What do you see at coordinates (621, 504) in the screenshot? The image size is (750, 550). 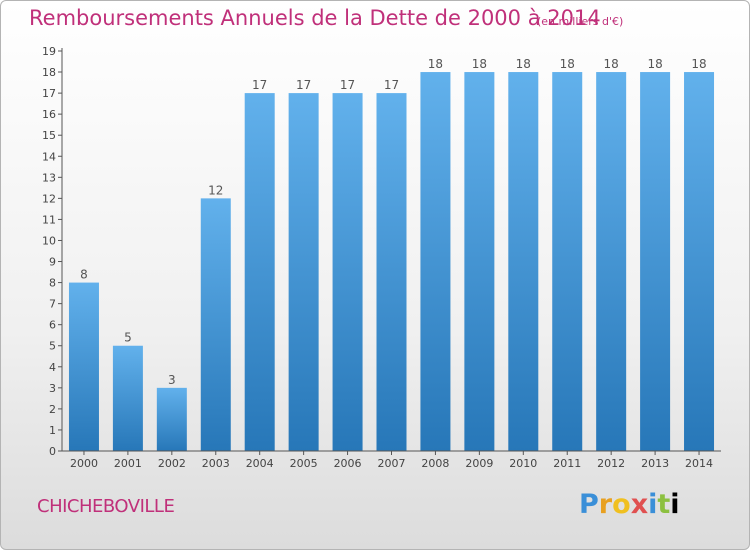 I see `logo-letter: o` at bounding box center [621, 504].